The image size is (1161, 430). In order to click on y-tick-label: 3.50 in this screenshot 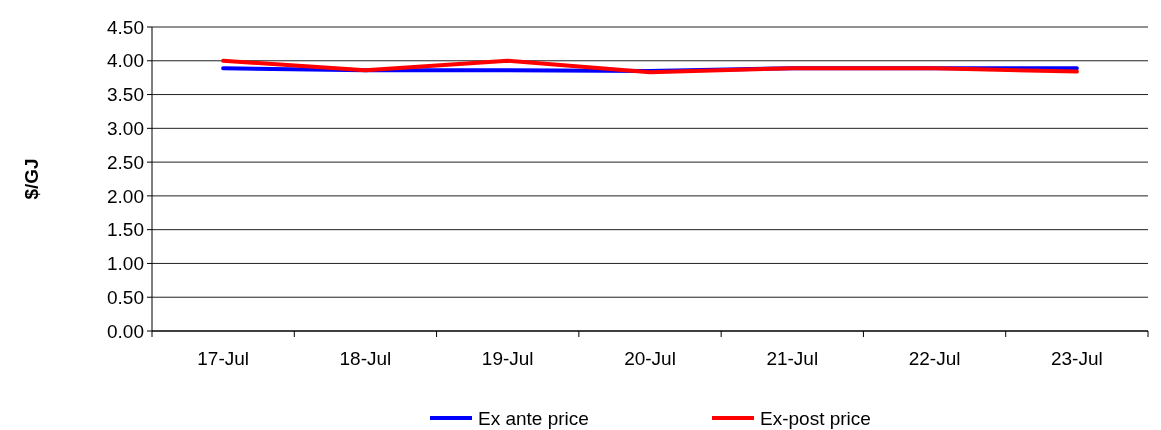, I will do `click(125, 95)`.